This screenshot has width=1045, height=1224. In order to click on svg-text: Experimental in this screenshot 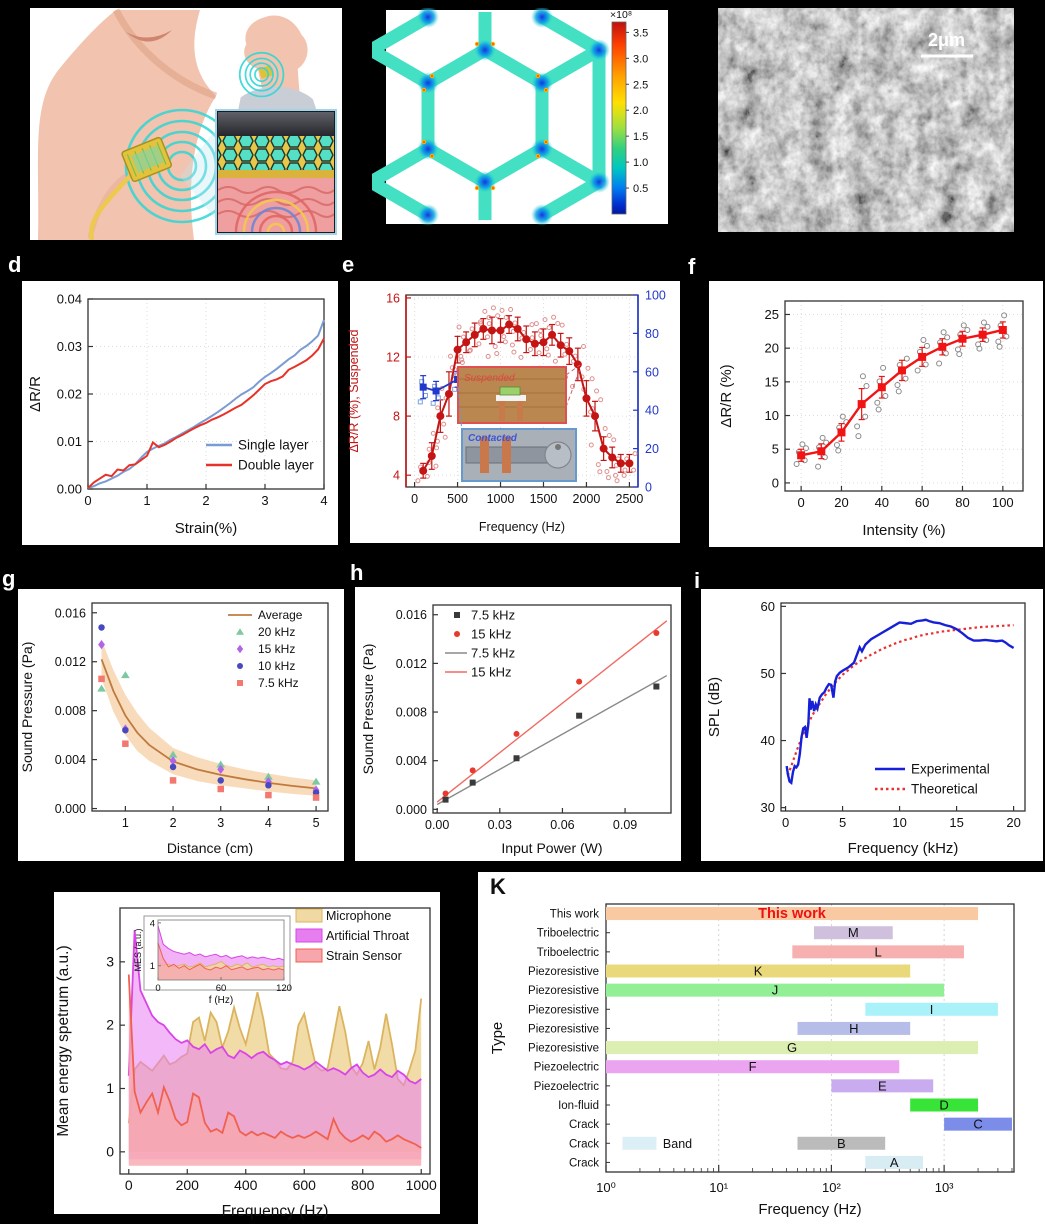, I will do `click(950, 769)`.